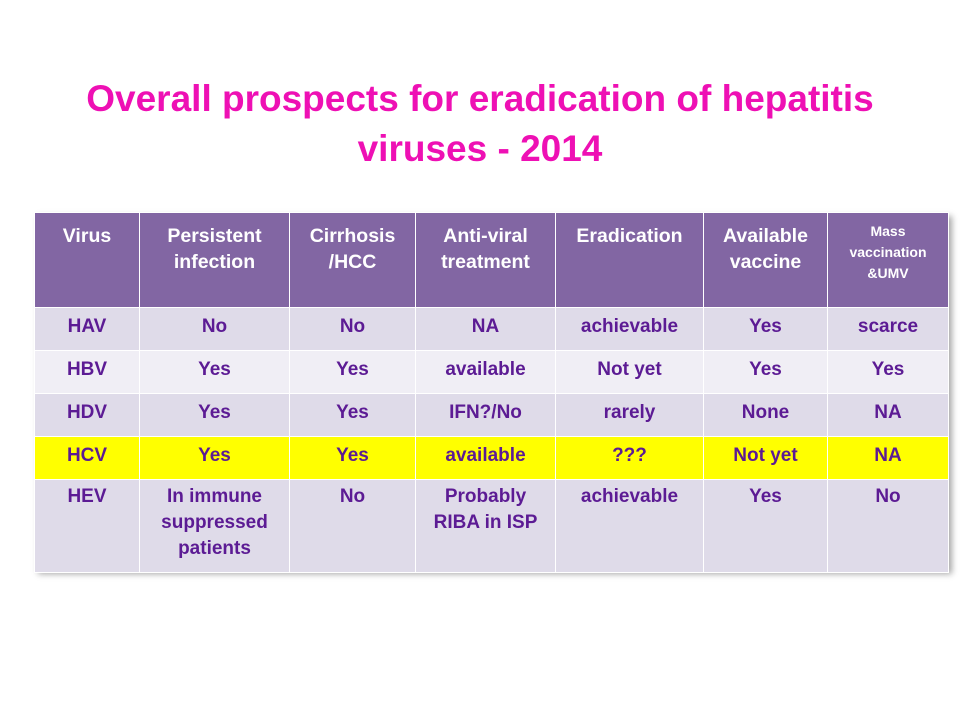  Describe the element at coordinates (629, 458) in the screenshot. I see `table-cell: ???` at that location.